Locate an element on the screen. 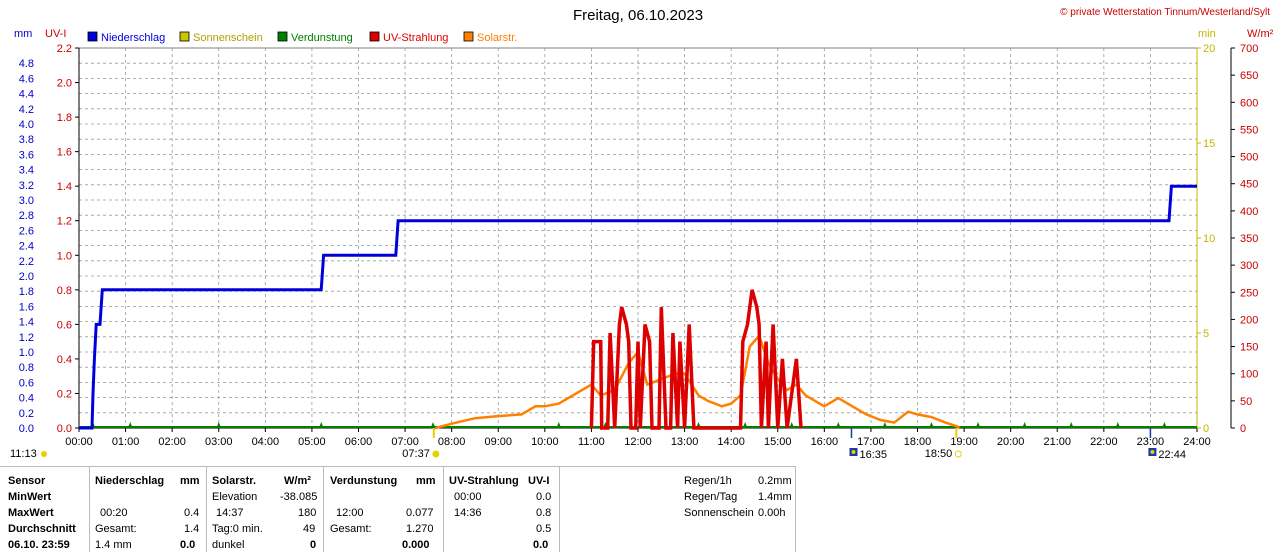 The width and height of the screenshot is (1280, 552). sun-event-label: 11:13 is located at coordinates (23, 454).